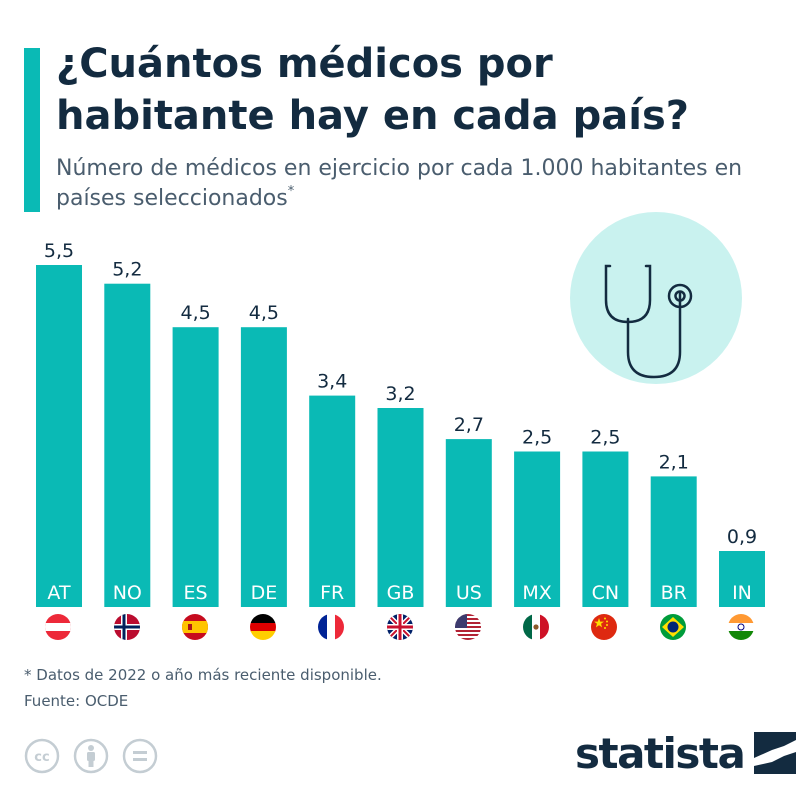 The width and height of the screenshot is (800, 800). Describe the element at coordinates (469, 593) in the screenshot. I see `category-label-us: US` at that location.